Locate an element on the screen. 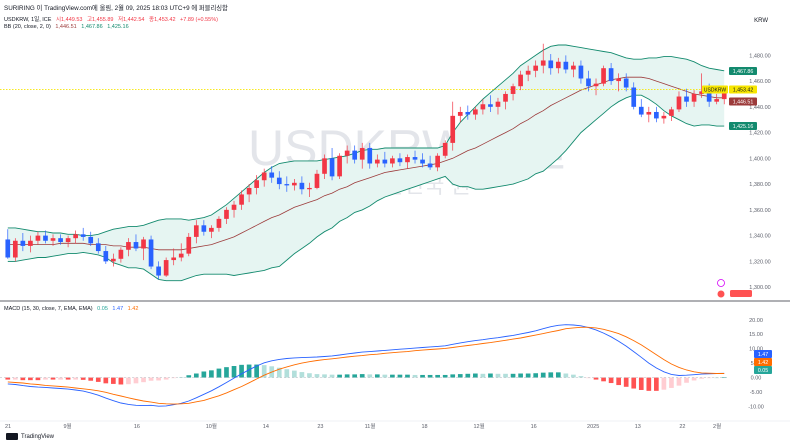 The height and width of the screenshot is (445, 790). macd-signal-value: 1.42 is located at coordinates (133, 309).